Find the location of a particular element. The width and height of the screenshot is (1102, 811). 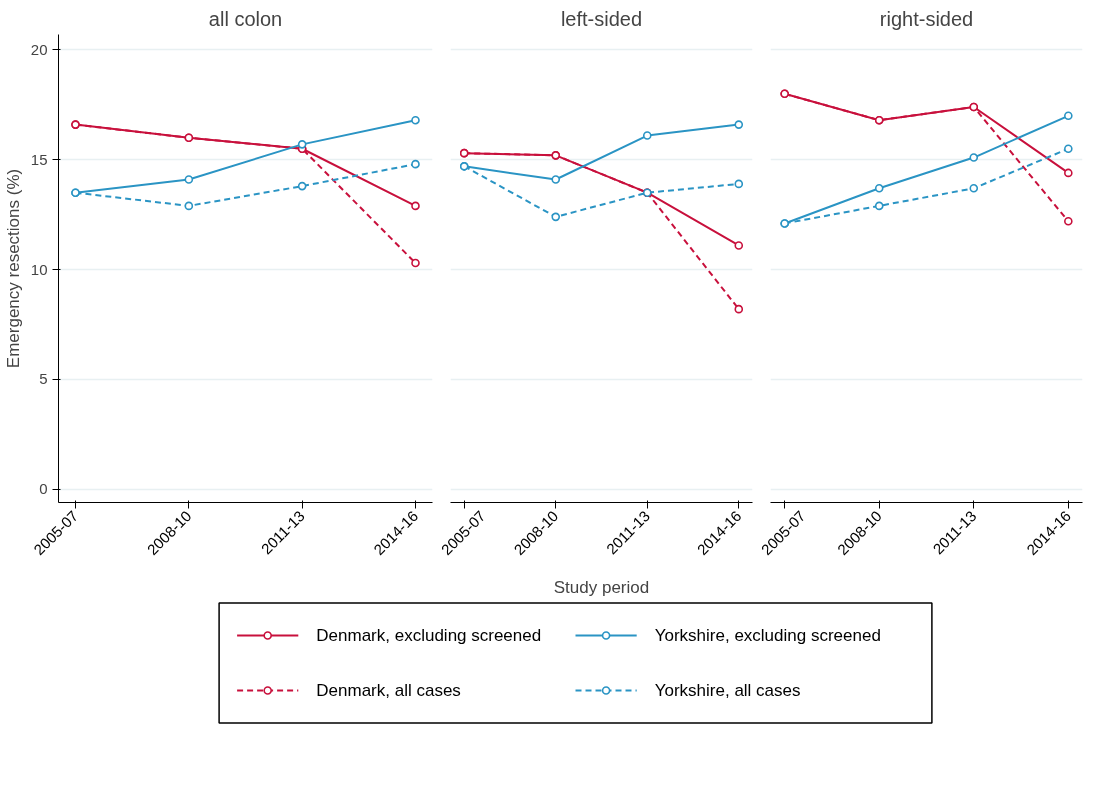

x-axis-title: Study period is located at coordinates (601, 588).